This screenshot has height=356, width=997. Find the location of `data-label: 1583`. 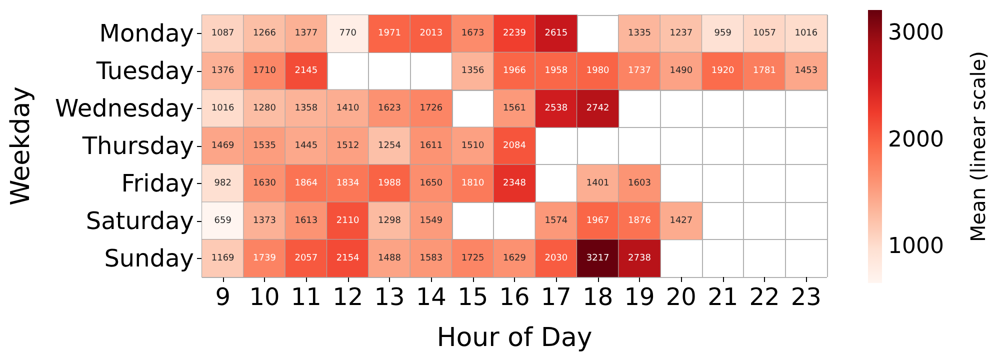

data-label: 1583 is located at coordinates (431, 258).